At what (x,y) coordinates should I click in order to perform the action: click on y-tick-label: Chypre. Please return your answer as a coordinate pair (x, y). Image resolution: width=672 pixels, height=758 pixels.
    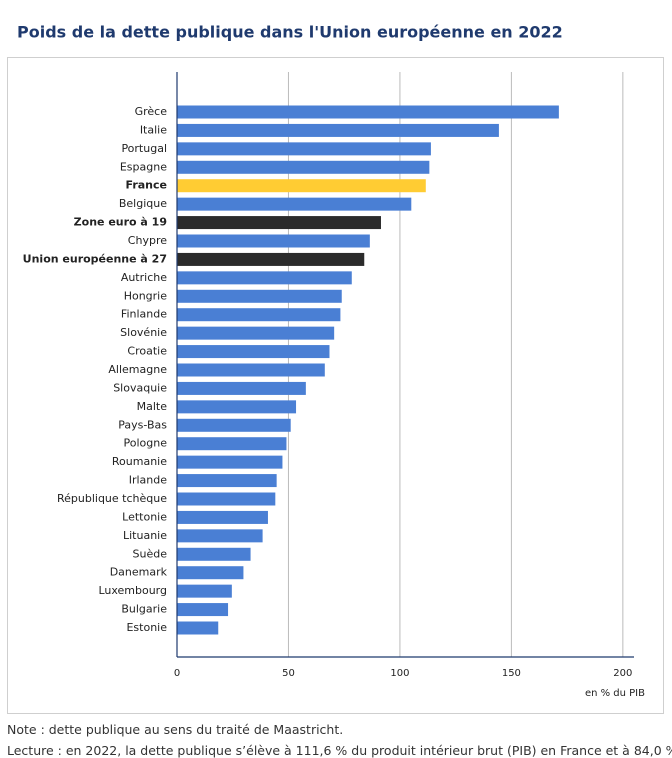
    Looking at the image, I should click on (147, 240).